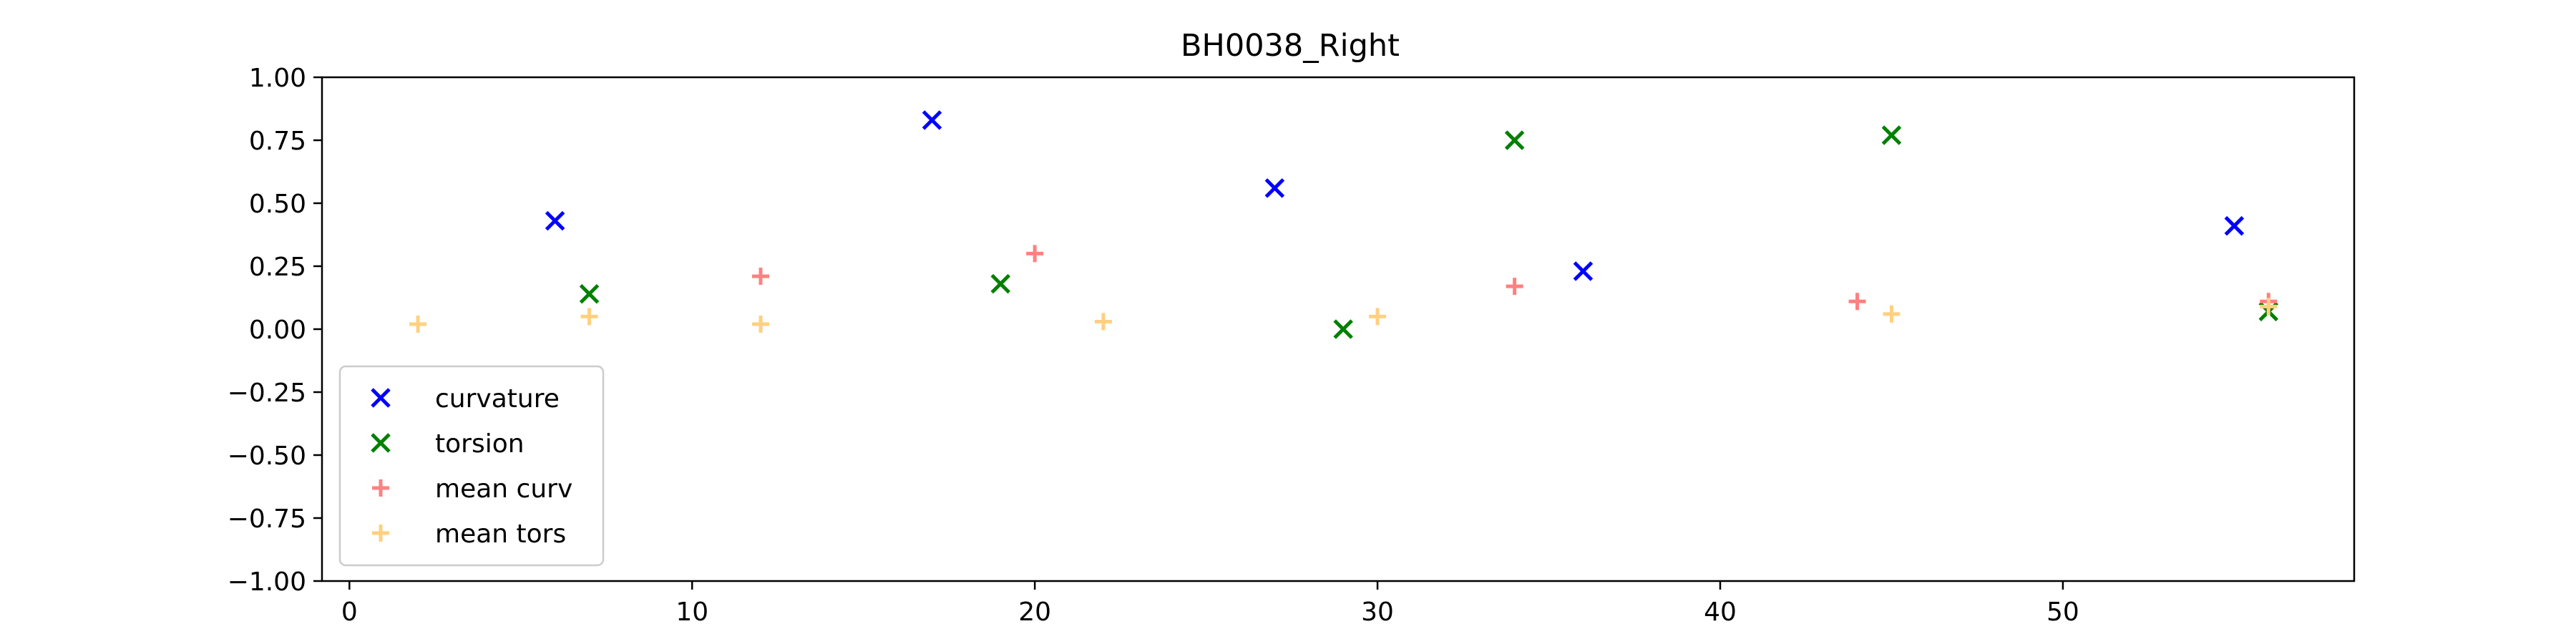 This screenshot has height=644, width=2576. I want to click on x-tick-label: 20, so click(1034, 612).